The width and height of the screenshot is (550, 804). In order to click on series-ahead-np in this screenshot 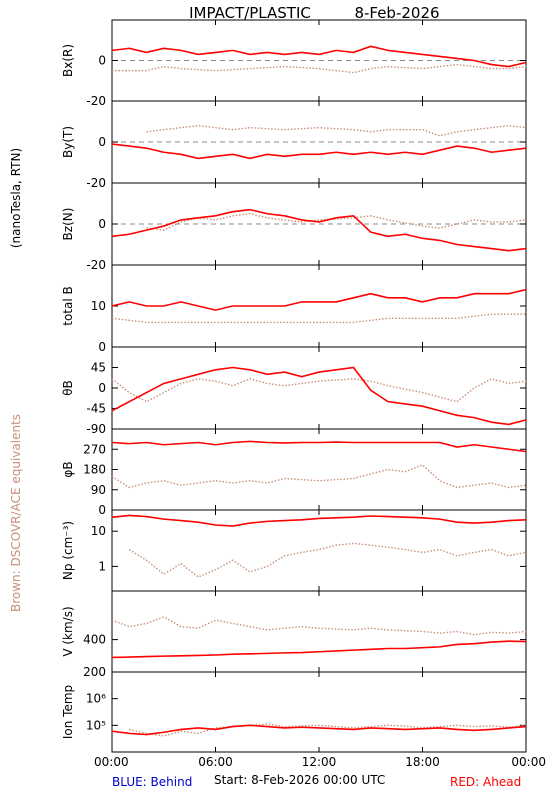, I will do `click(319, 520)`.